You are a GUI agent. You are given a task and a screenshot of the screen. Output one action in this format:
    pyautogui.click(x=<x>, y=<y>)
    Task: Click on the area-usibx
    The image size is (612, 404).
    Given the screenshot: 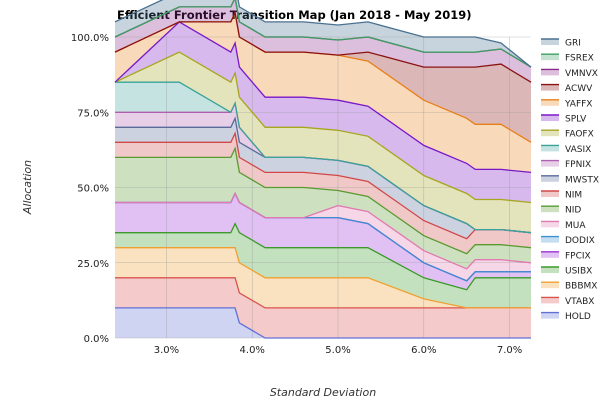 What is the action you would take?
    pyautogui.click(x=323, y=265)
    